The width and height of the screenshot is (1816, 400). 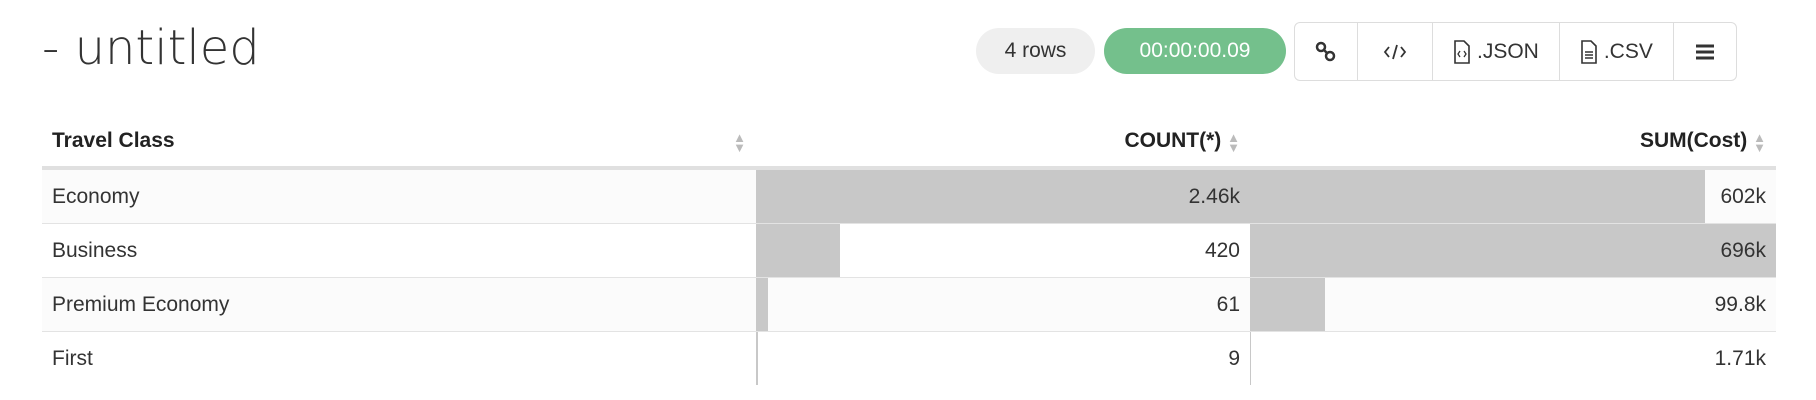 I want to click on travel-class-cell: First, so click(x=399, y=358).